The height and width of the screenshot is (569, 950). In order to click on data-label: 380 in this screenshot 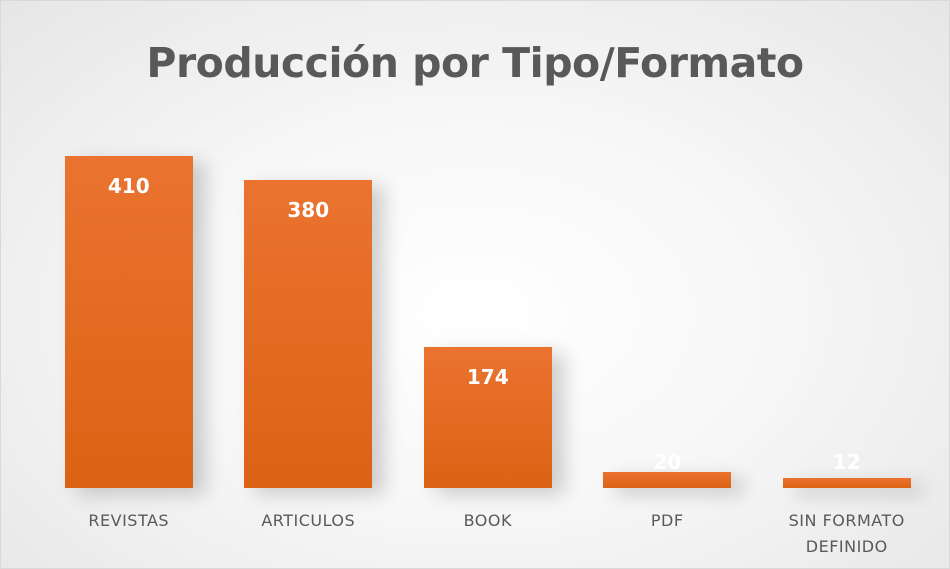, I will do `click(308, 210)`.